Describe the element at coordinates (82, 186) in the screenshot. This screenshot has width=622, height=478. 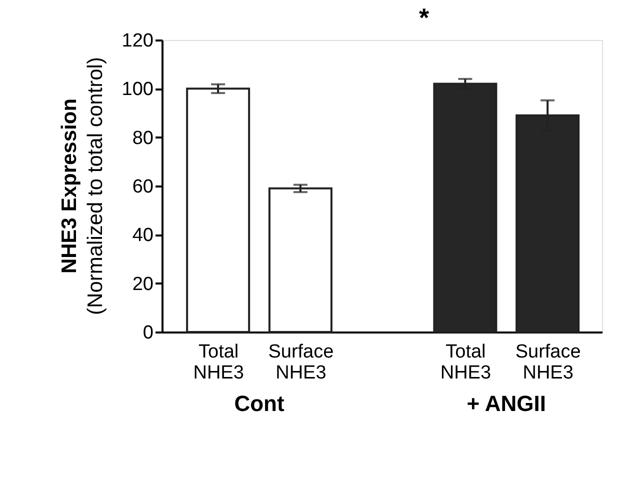
I see `y-axis-title: NHE3 Expression (Normalized to total control)` at that location.